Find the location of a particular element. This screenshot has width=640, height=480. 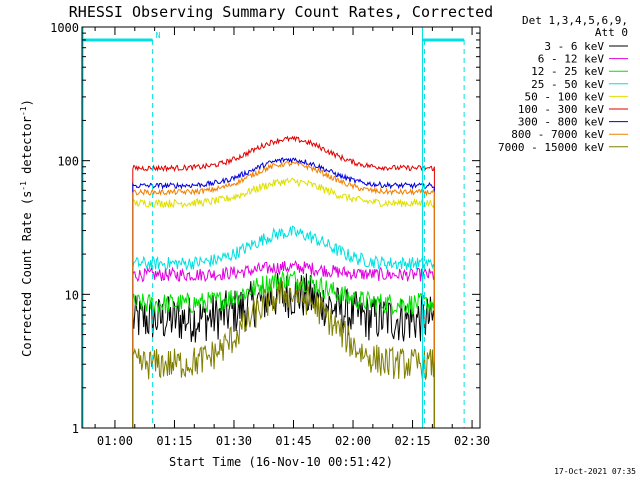

x-tick-label: 02:30 is located at coordinates (472, 441).